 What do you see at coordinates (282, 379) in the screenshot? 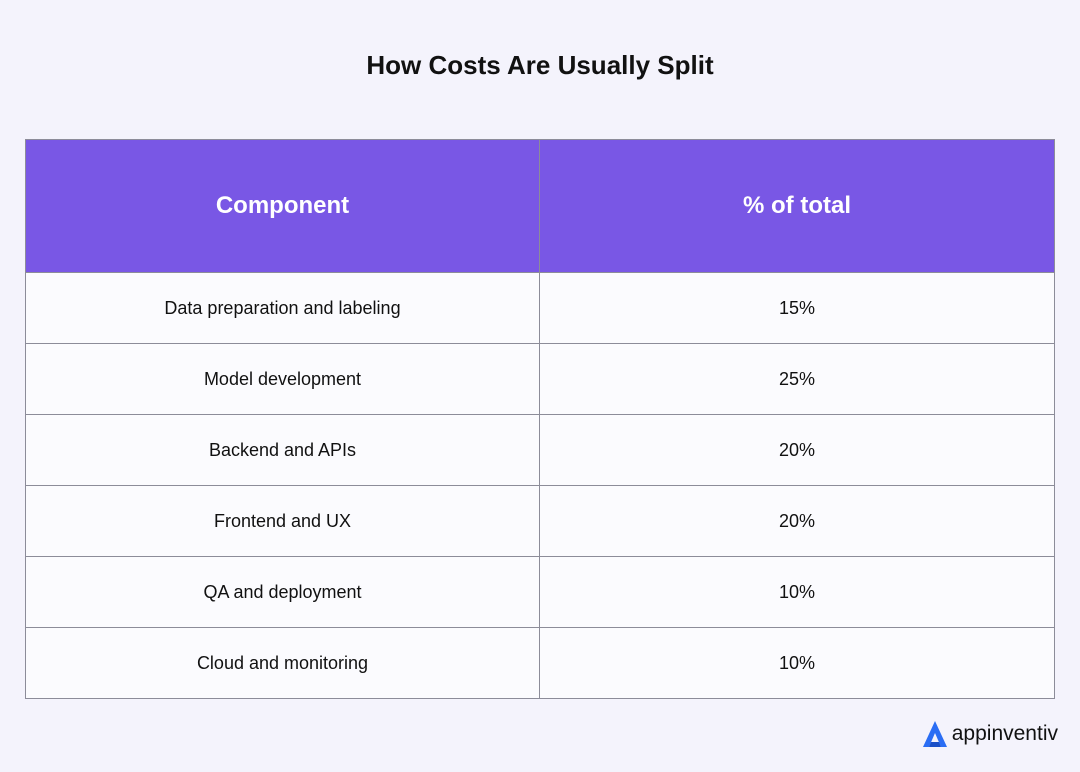
I see `table-cell: Model development` at bounding box center [282, 379].